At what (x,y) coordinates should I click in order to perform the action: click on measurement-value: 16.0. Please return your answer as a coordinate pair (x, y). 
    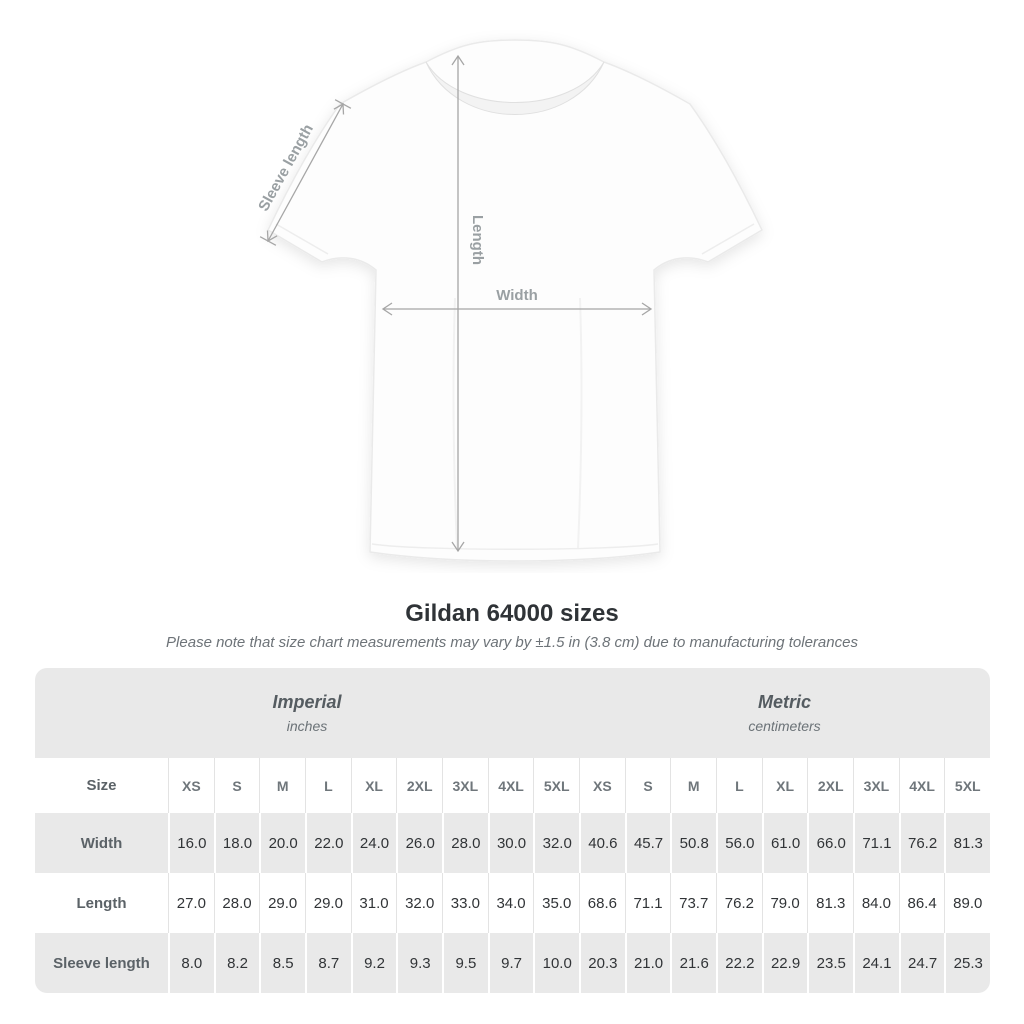
    Looking at the image, I should click on (191, 843).